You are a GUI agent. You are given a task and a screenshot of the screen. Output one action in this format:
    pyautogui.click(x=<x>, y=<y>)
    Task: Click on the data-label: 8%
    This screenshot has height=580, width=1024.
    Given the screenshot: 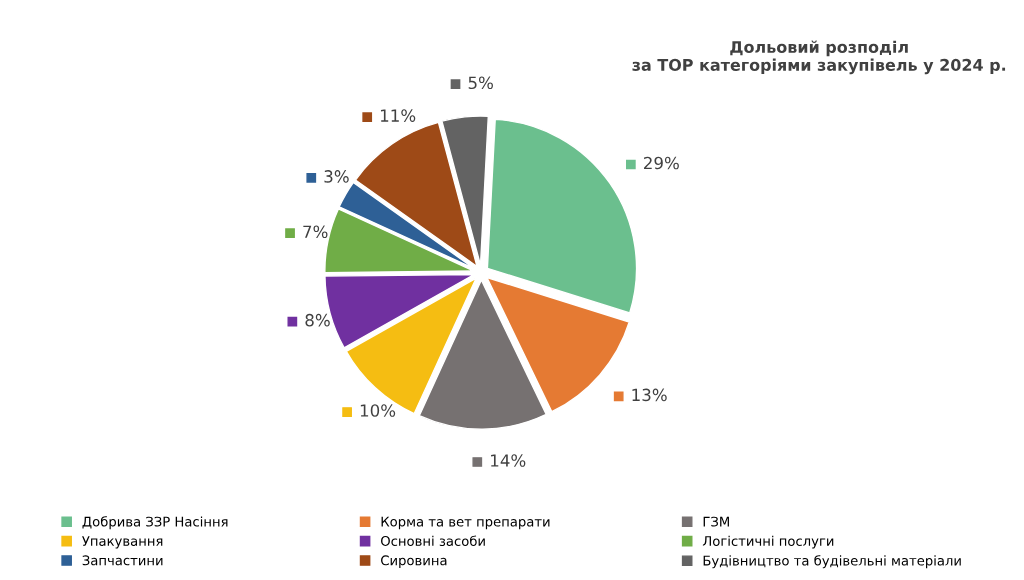 What is the action you would take?
    pyautogui.click(x=317, y=320)
    